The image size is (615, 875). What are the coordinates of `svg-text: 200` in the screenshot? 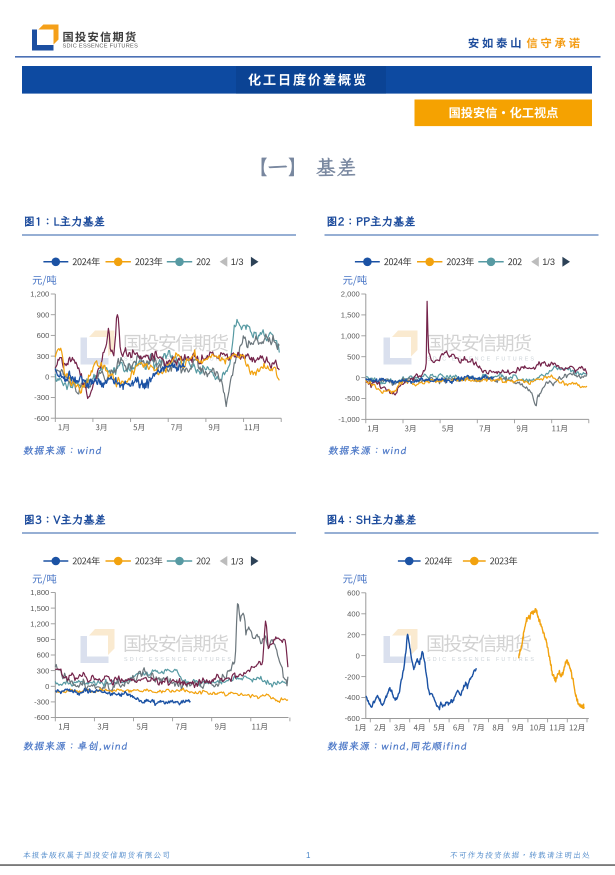 It's located at (353, 634).